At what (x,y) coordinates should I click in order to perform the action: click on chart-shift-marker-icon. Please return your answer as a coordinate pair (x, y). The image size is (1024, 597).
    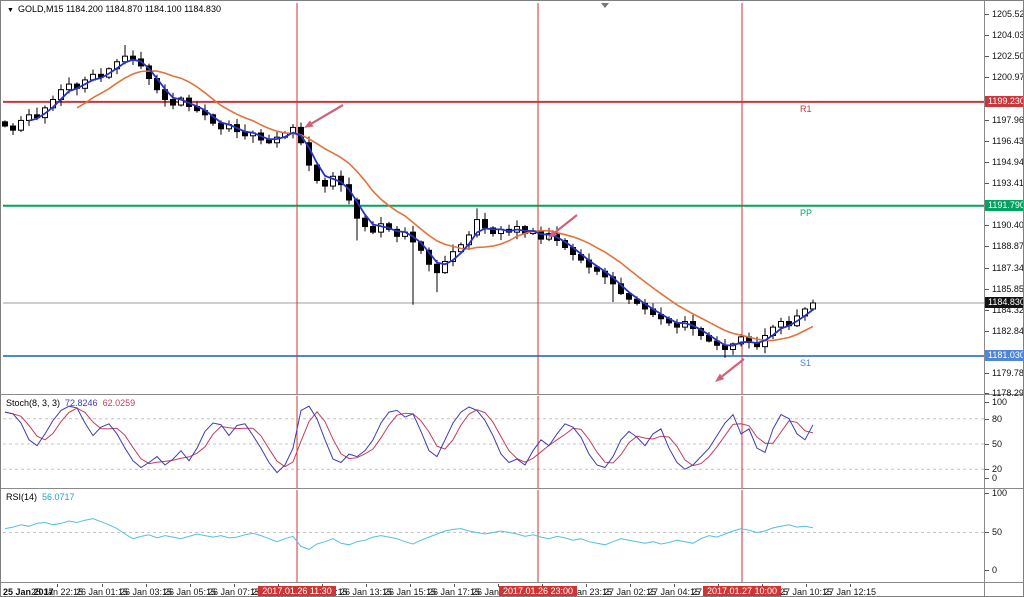
    Looking at the image, I should click on (605, 5).